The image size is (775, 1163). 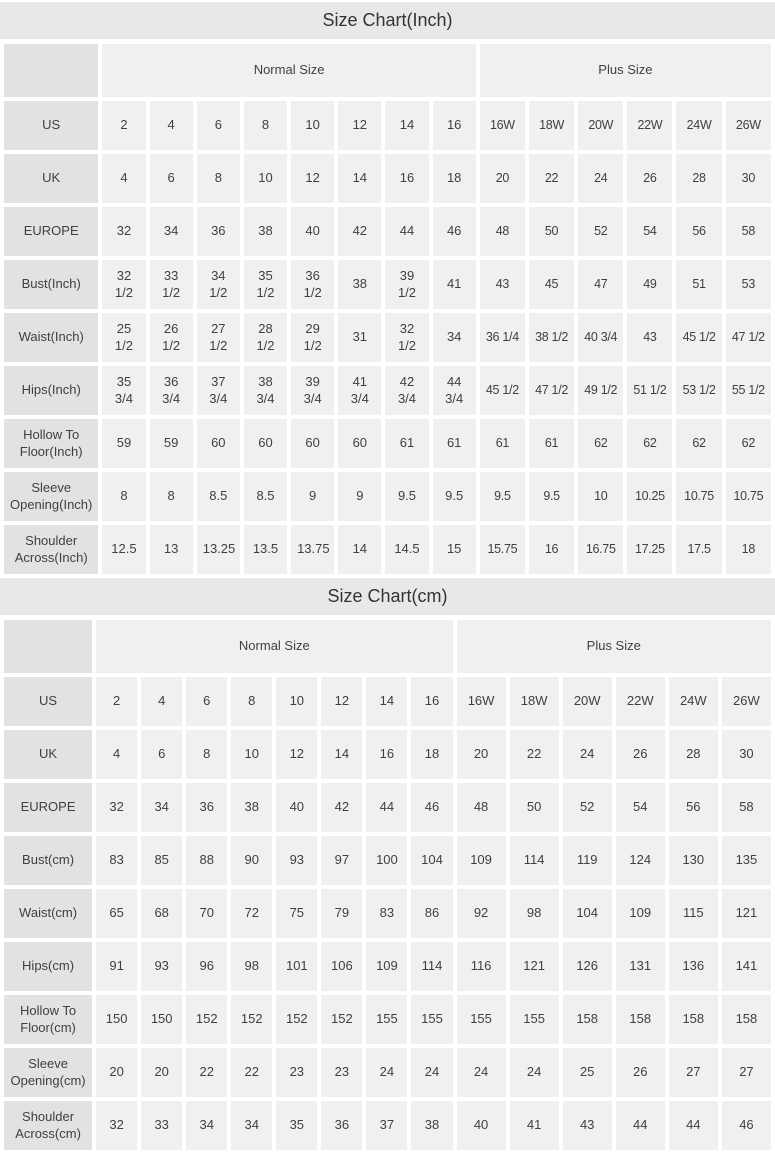 What do you see at coordinates (407, 284) in the screenshot?
I see `cell: 39 1/2` at bounding box center [407, 284].